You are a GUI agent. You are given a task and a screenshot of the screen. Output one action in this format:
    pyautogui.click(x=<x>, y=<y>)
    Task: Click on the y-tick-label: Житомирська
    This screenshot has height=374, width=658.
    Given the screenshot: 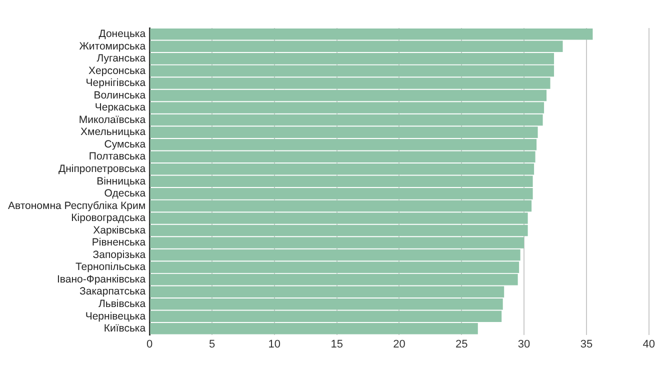 What is the action you would take?
    pyautogui.click(x=112, y=46)
    